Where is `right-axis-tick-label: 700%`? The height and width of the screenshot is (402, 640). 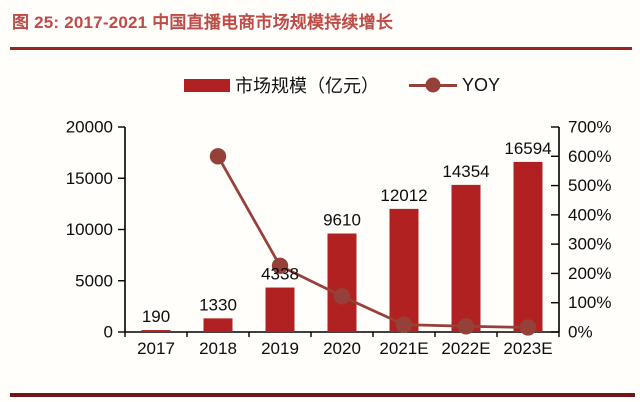 right-axis-tick-label: 700% is located at coordinates (589, 127).